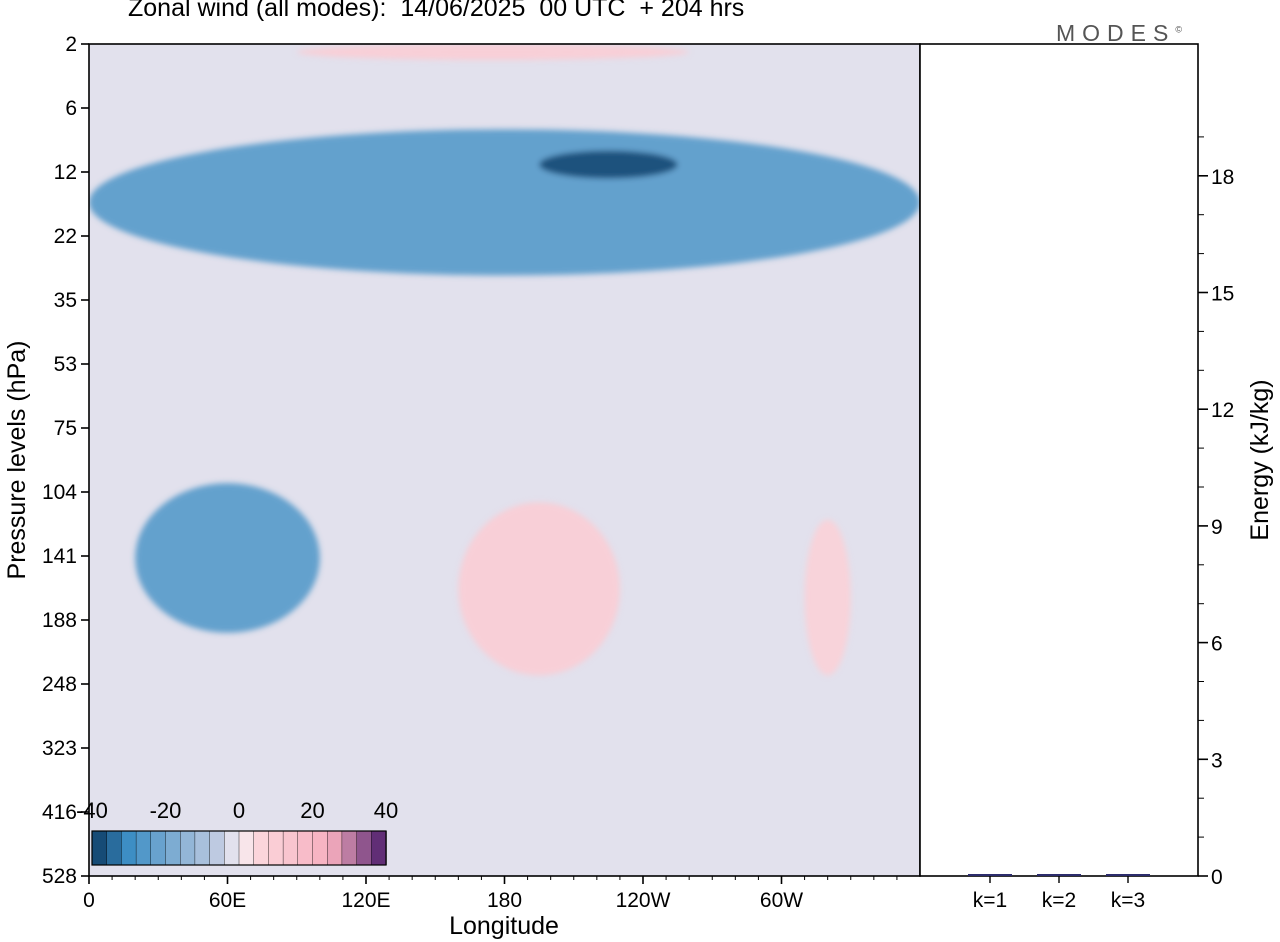 This screenshot has width=1280, height=942. I want to click on y-tick-label: 22, so click(65, 236).